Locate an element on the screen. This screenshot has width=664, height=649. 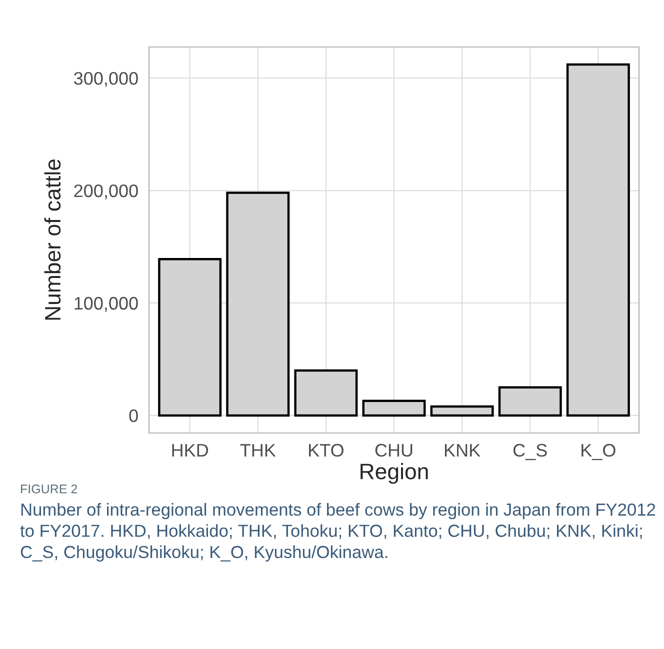
x-tick-label: K_O is located at coordinates (599, 452).